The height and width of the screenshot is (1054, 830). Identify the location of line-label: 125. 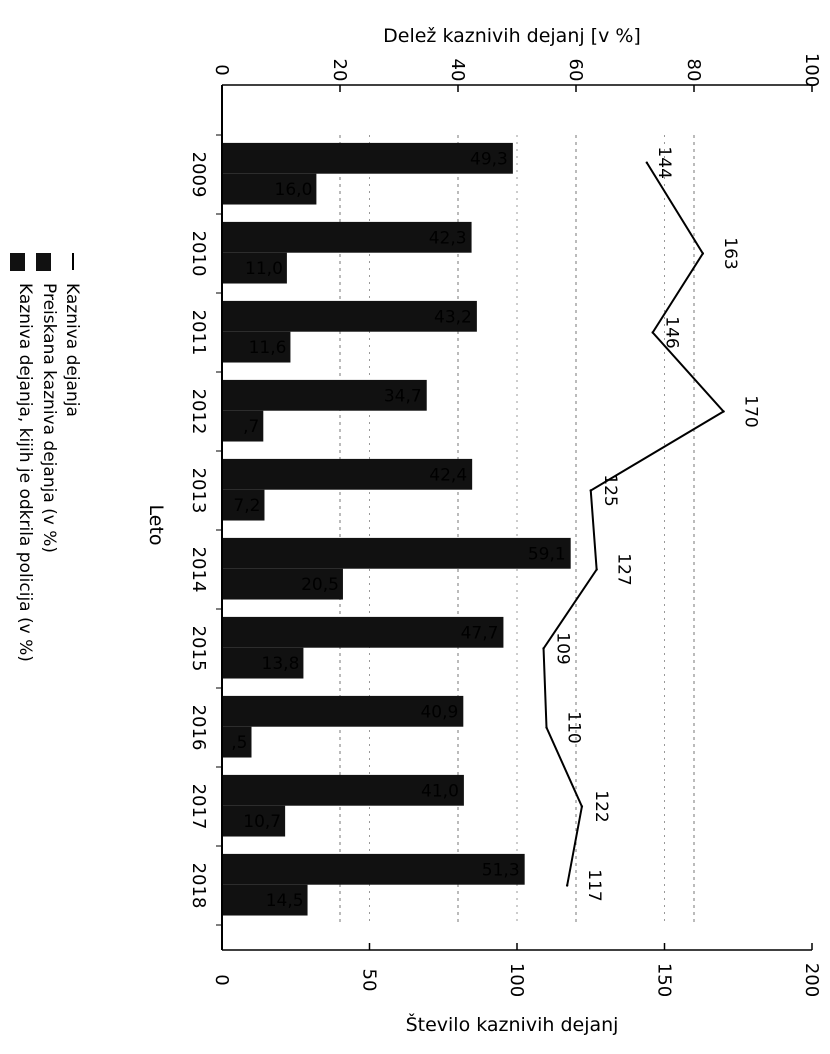
(610, 490).